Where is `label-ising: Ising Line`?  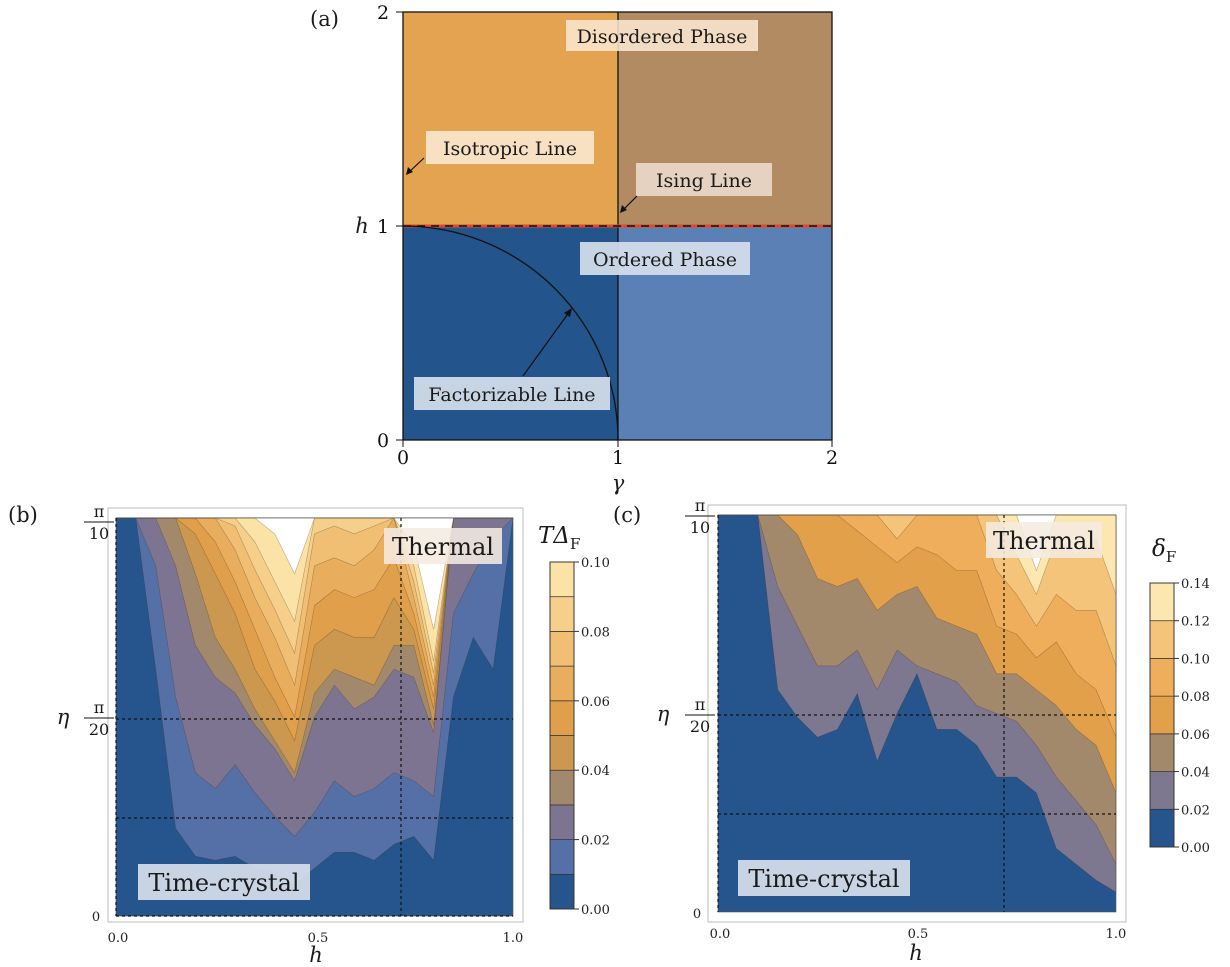
label-ising: Ising Line is located at coordinates (704, 181).